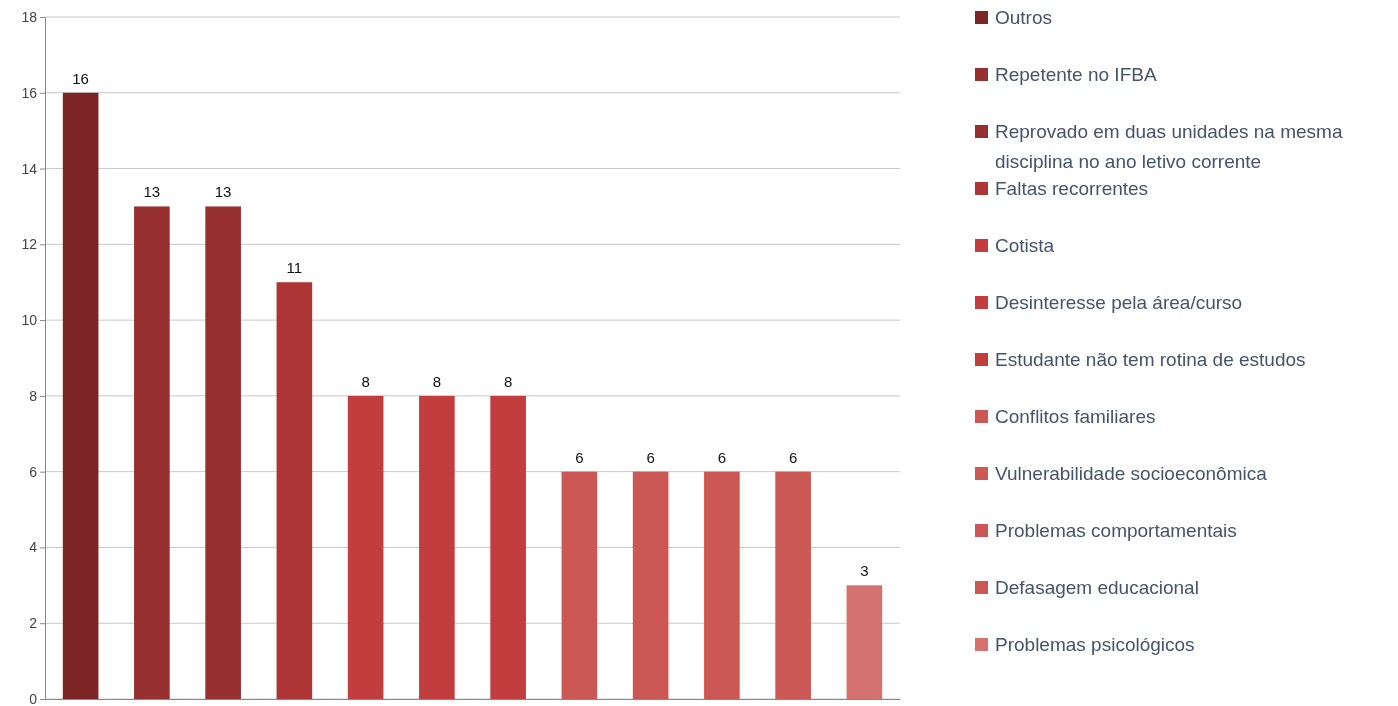 The height and width of the screenshot is (706, 1398). What do you see at coordinates (1025, 245) in the screenshot?
I see `legend-label: Cotista` at bounding box center [1025, 245].